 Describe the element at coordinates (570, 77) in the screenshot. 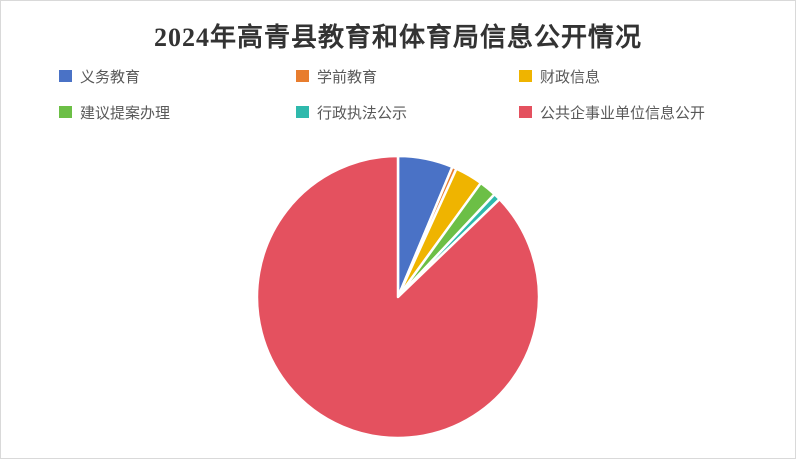

I see `legend-label: 财政信息` at that location.